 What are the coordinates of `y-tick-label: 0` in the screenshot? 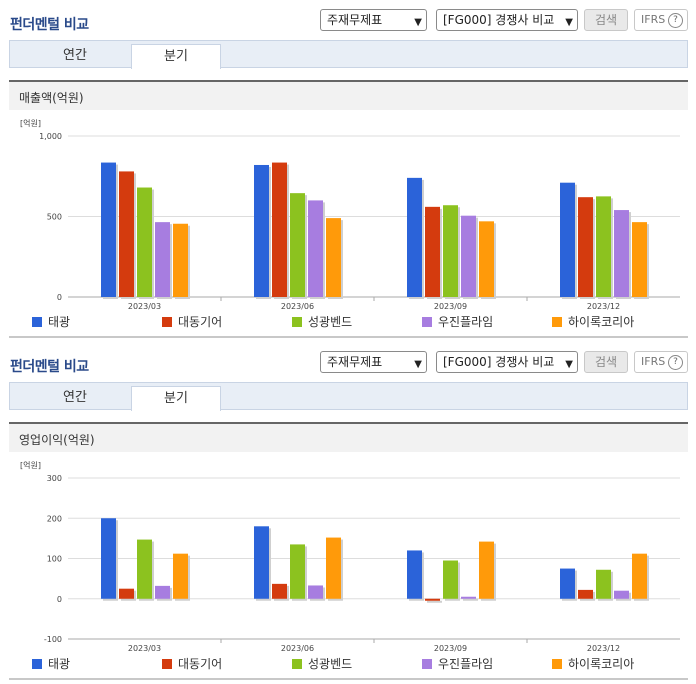 It's located at (59, 297).